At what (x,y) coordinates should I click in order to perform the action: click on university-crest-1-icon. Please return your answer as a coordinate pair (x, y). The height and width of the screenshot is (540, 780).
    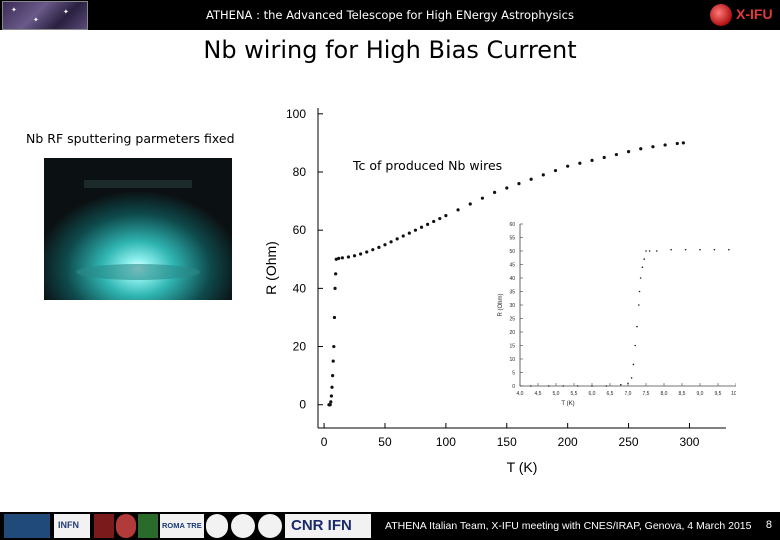
    Looking at the image, I should click on (104, 526).